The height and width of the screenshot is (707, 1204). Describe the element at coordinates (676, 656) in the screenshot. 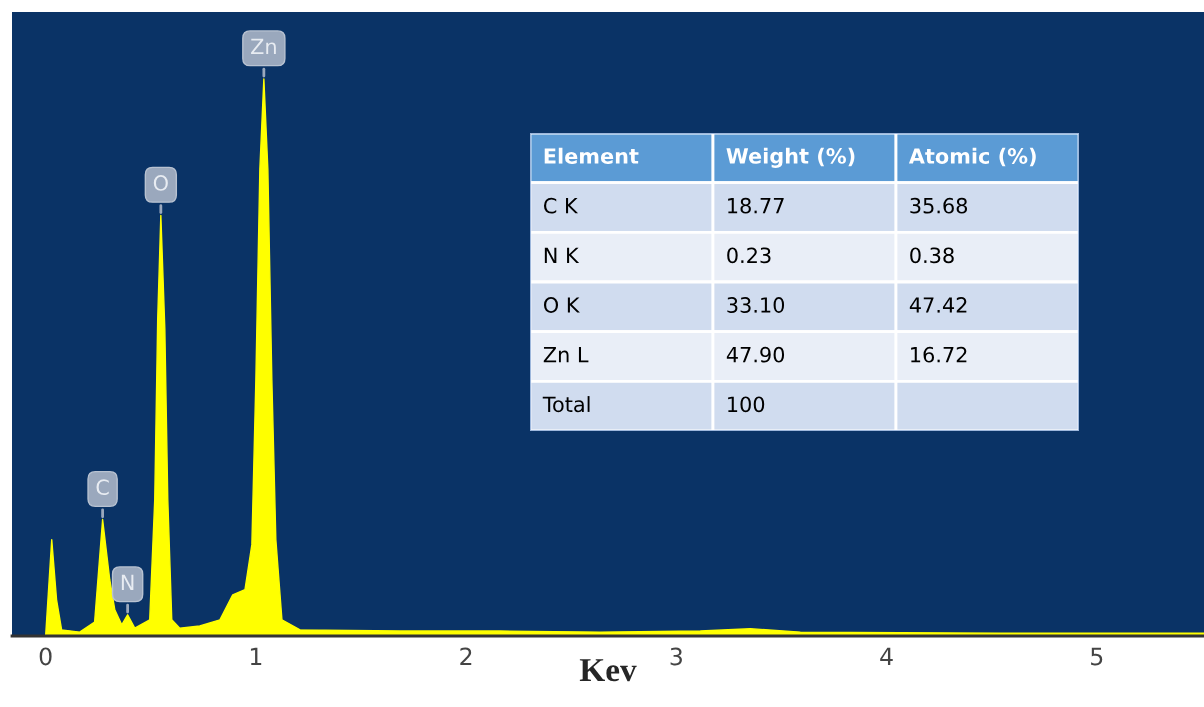

I see `x-tick-label: 3` at that location.